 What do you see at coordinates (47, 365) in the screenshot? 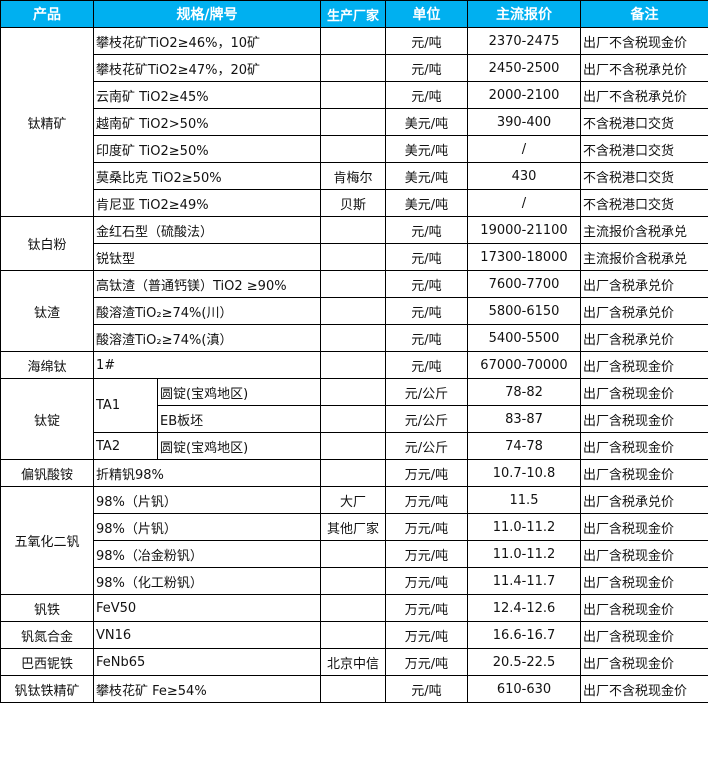
I see `product-cell: 海绵钛` at bounding box center [47, 365].